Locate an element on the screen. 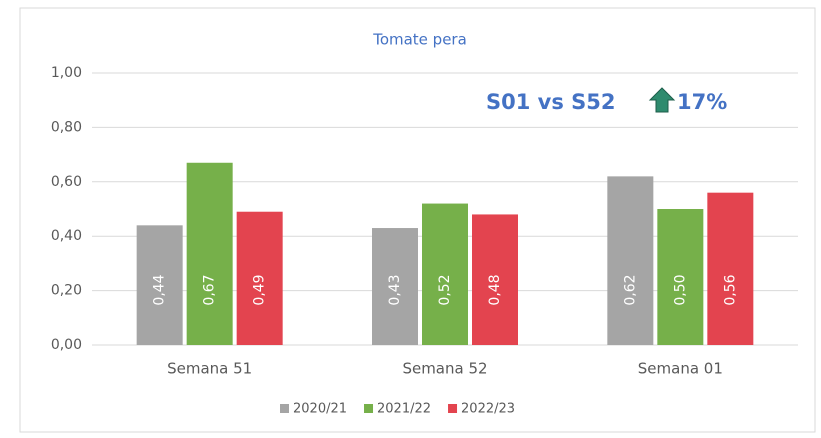 The height and width of the screenshot is (438, 821). legend-label: 2021/22 is located at coordinates (404, 409).